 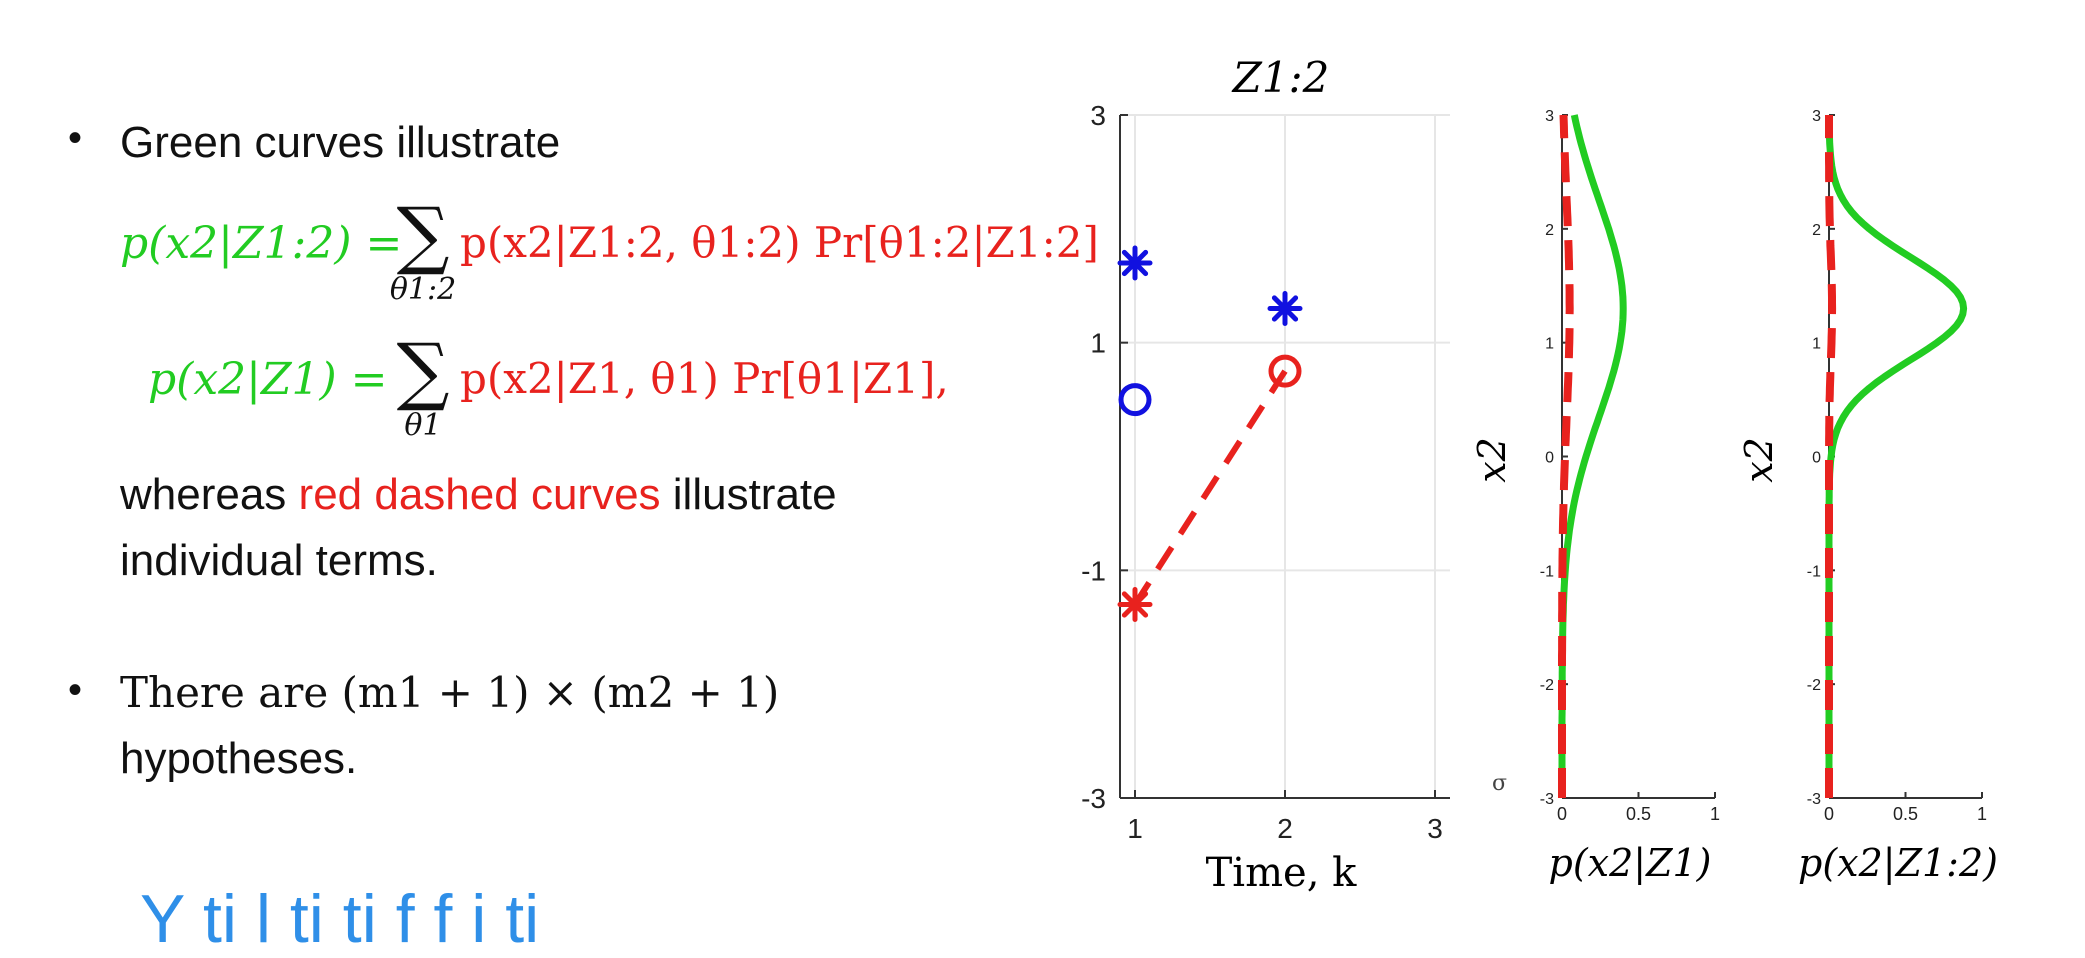 What do you see at coordinates (1816, 458) in the screenshot?
I see `chart3-ytick-label: 0` at bounding box center [1816, 458].